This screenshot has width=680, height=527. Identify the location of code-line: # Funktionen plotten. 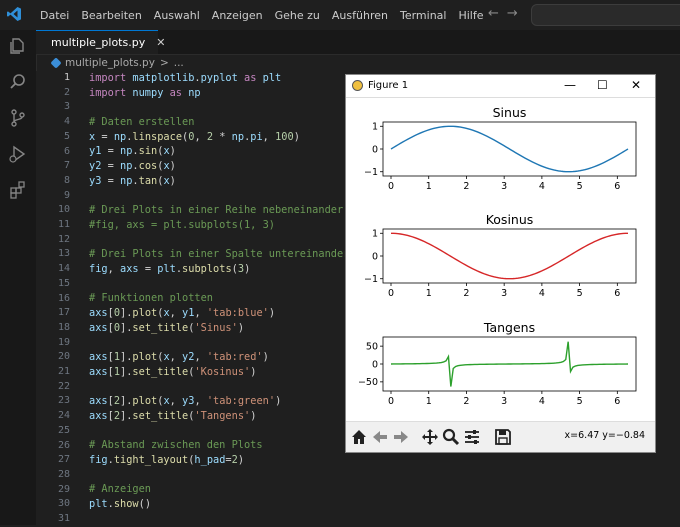
(151, 298).